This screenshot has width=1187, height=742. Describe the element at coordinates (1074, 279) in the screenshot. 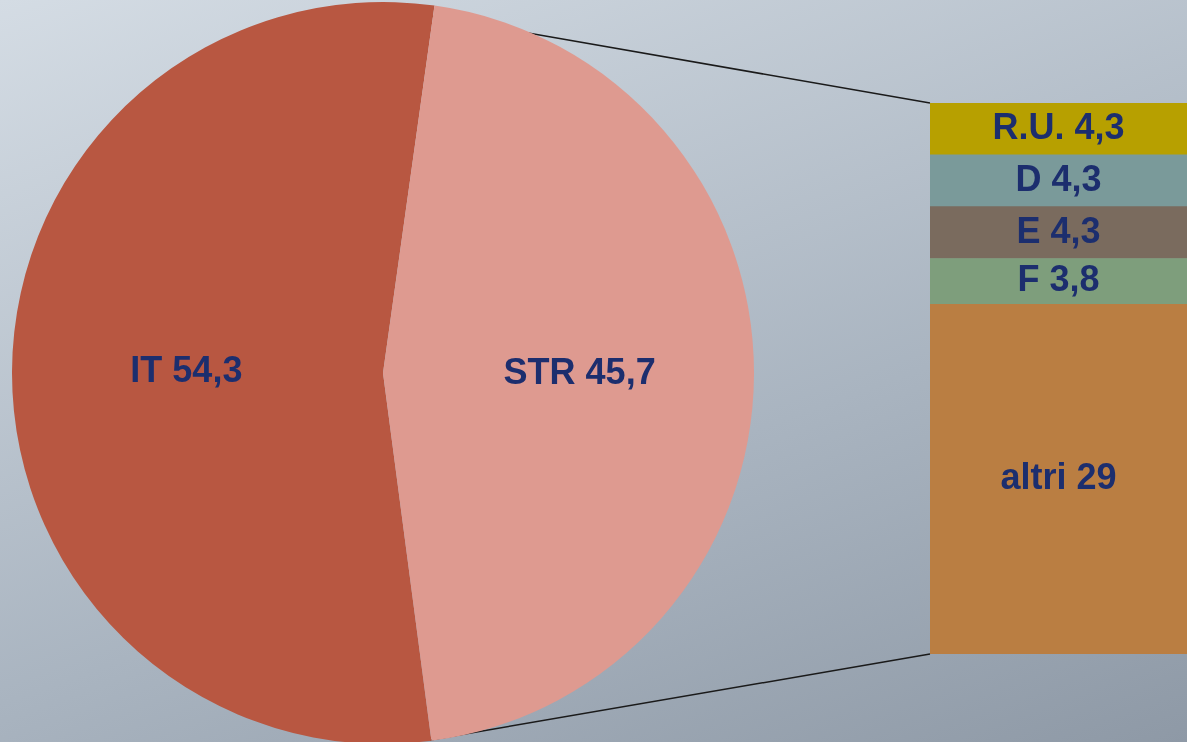

I see `data-label: 3,8` at that location.